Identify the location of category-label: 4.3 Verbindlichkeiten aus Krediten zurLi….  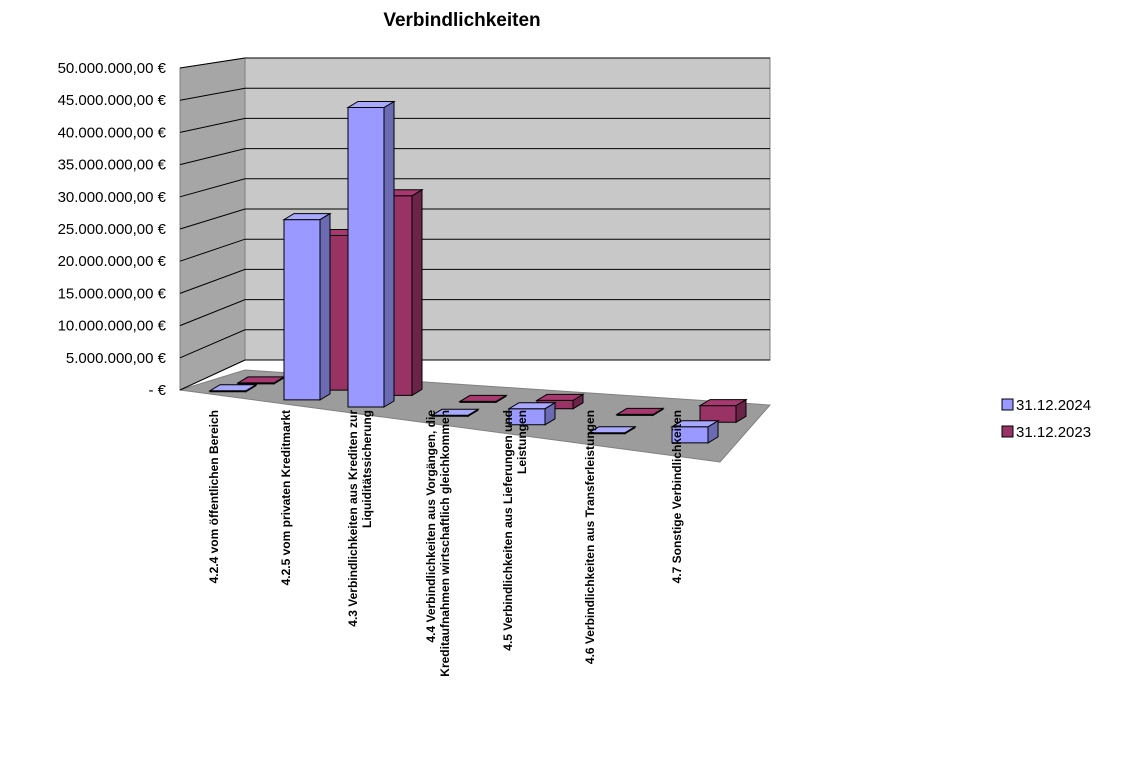
(360, 518).